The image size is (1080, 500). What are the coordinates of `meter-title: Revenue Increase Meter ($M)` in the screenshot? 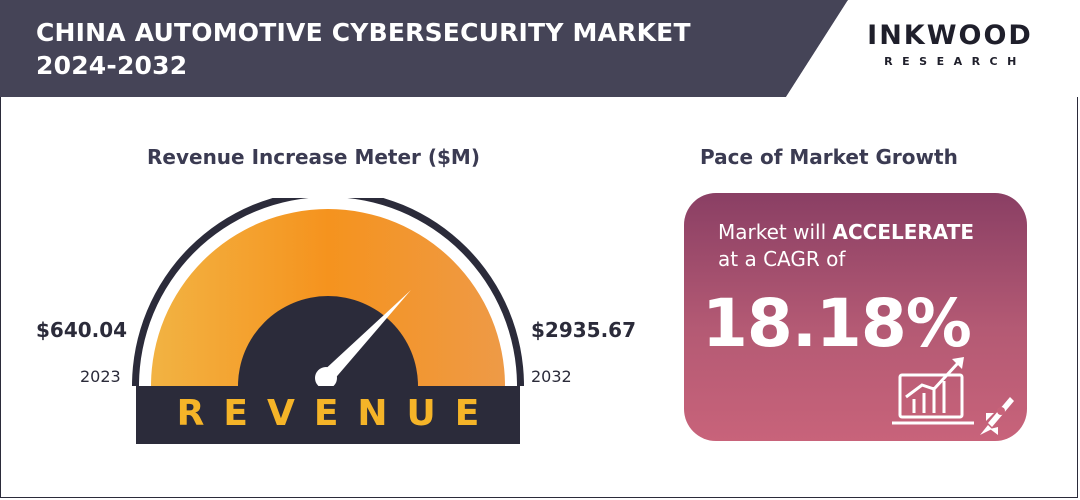 It's located at (313, 157).